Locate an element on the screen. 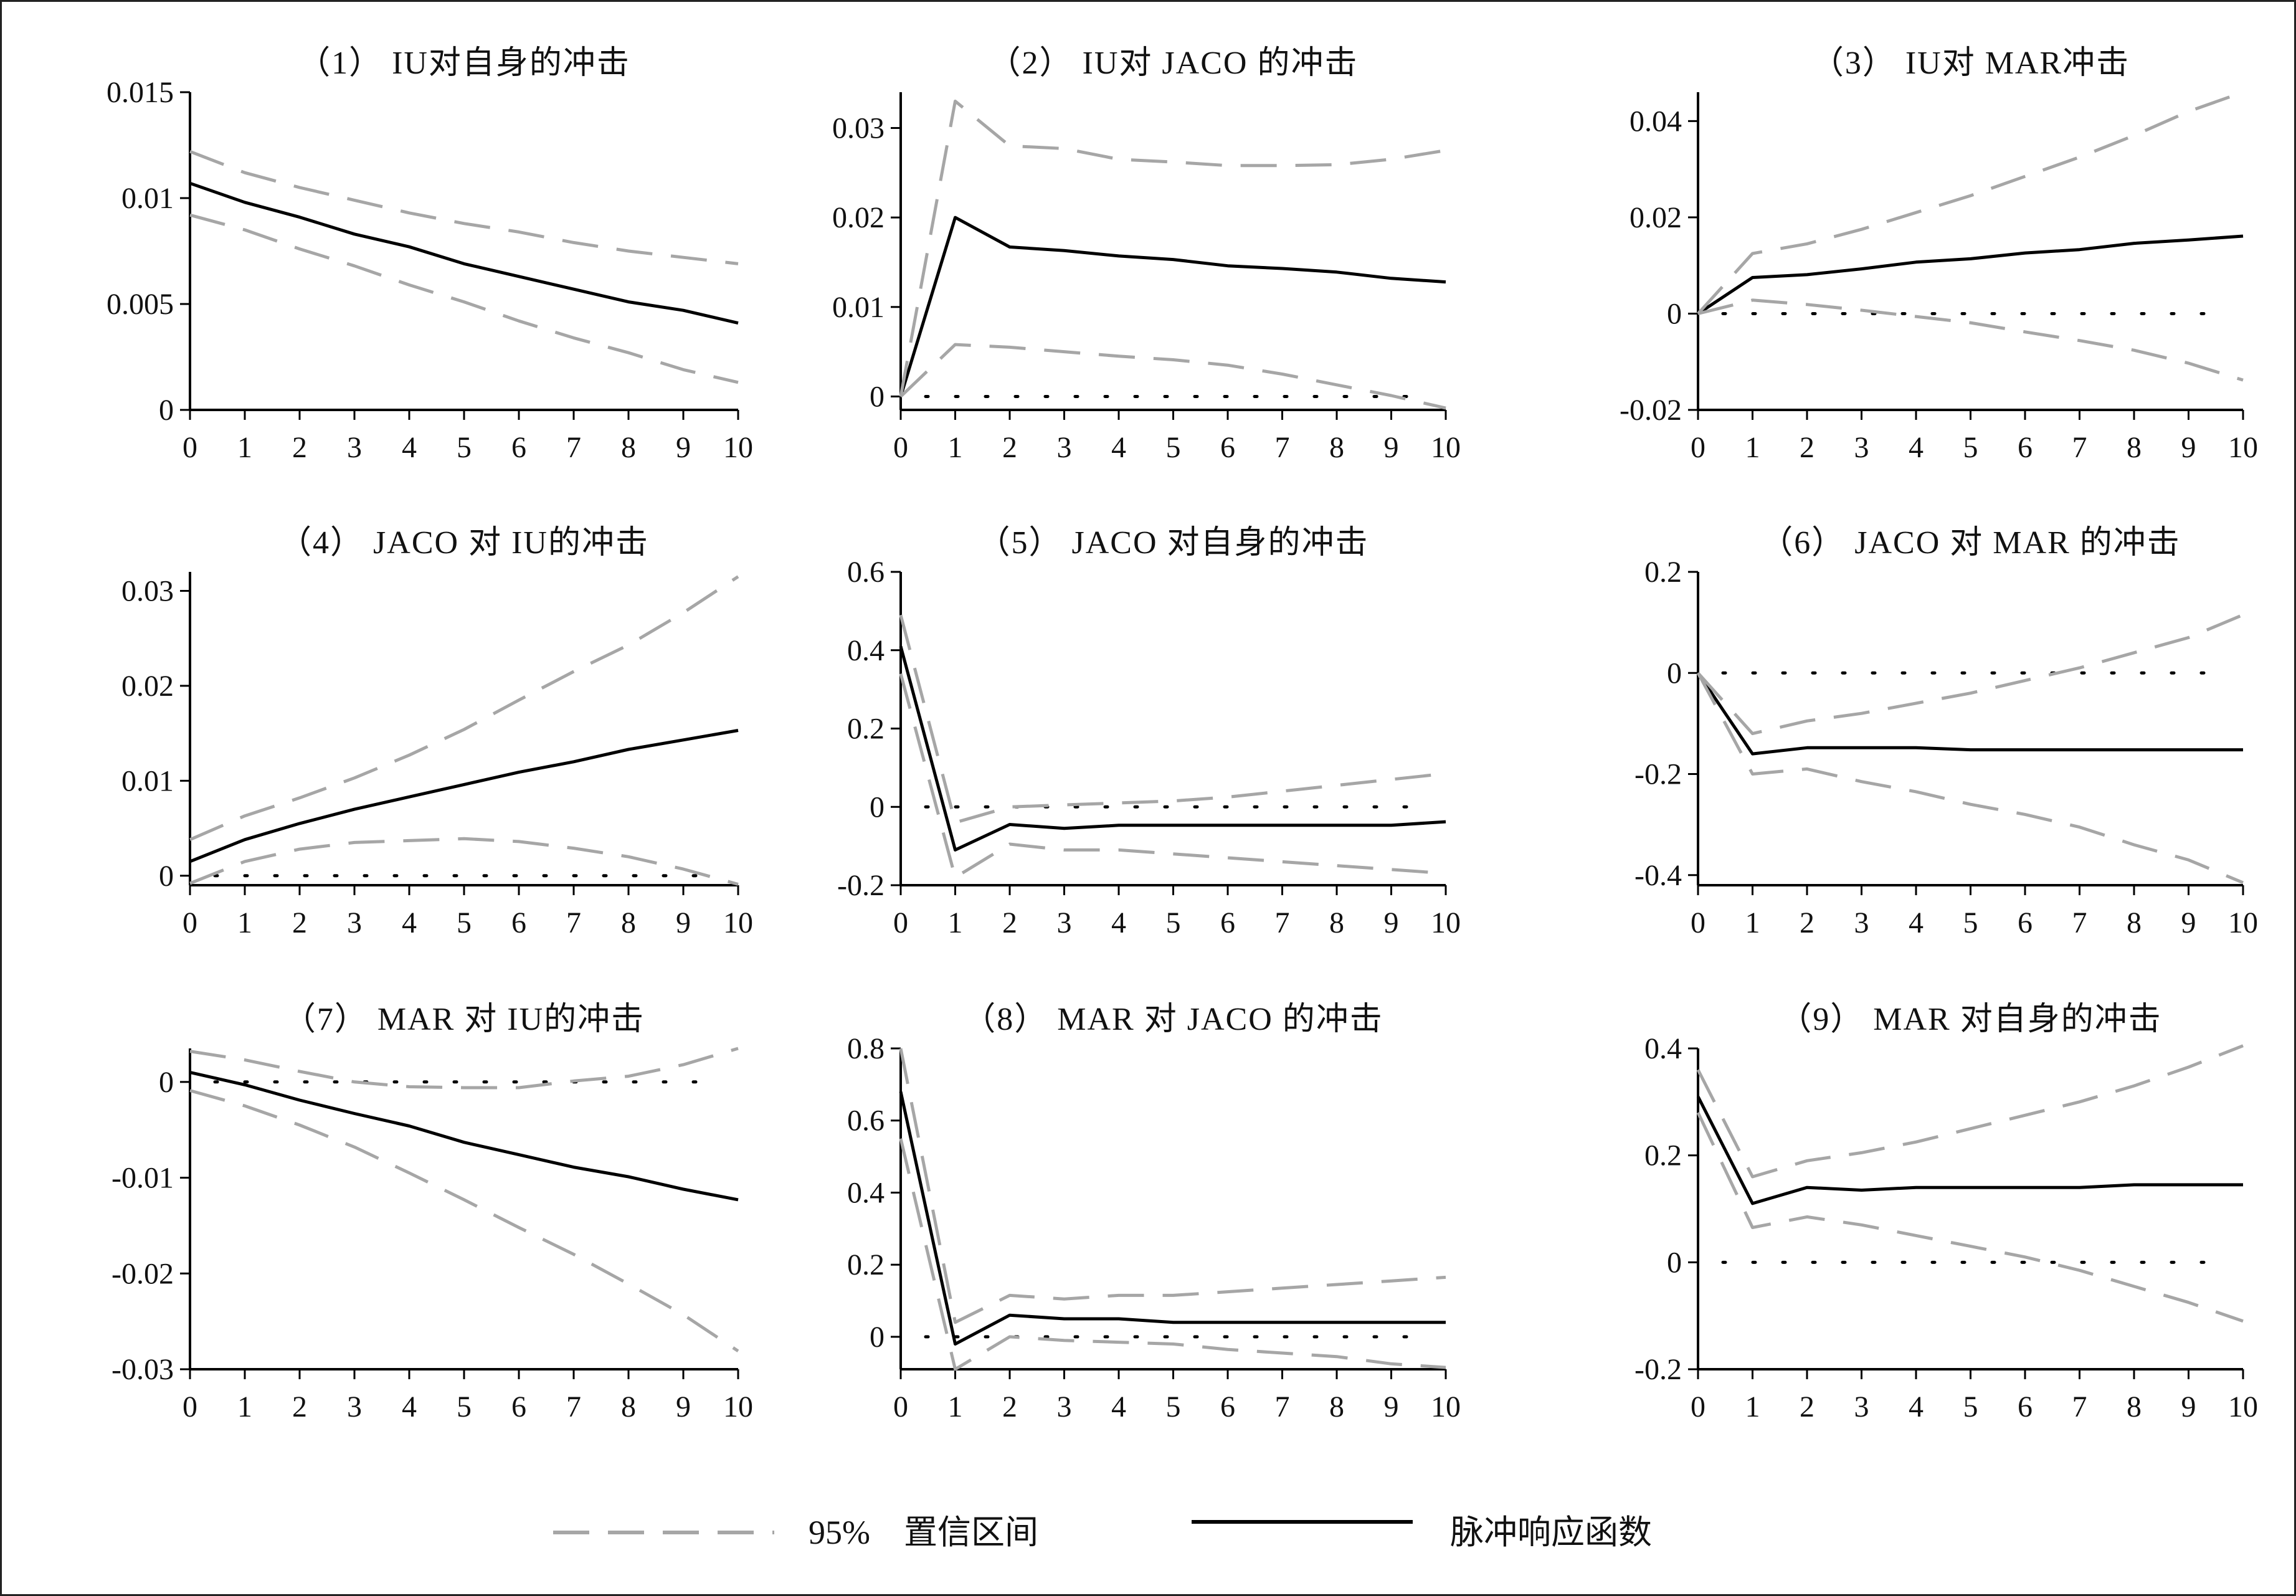 The height and width of the screenshot is (1596, 2296). y-tick-label: -0.4 is located at coordinates (1658, 876).